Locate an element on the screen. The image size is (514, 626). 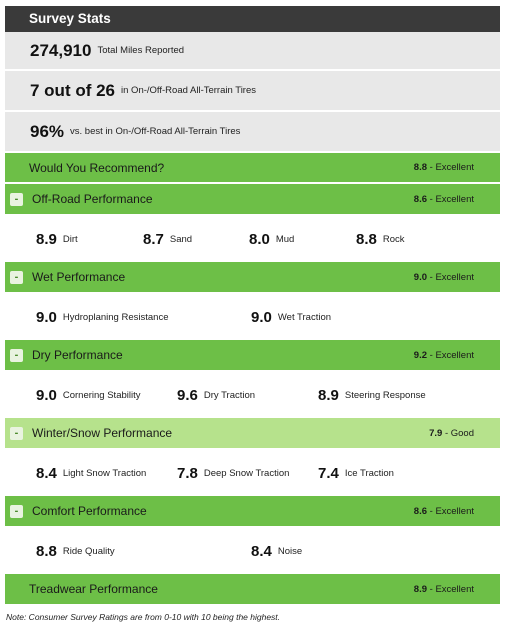
category-name: Off-Road Performance is located at coordinates (92, 199).